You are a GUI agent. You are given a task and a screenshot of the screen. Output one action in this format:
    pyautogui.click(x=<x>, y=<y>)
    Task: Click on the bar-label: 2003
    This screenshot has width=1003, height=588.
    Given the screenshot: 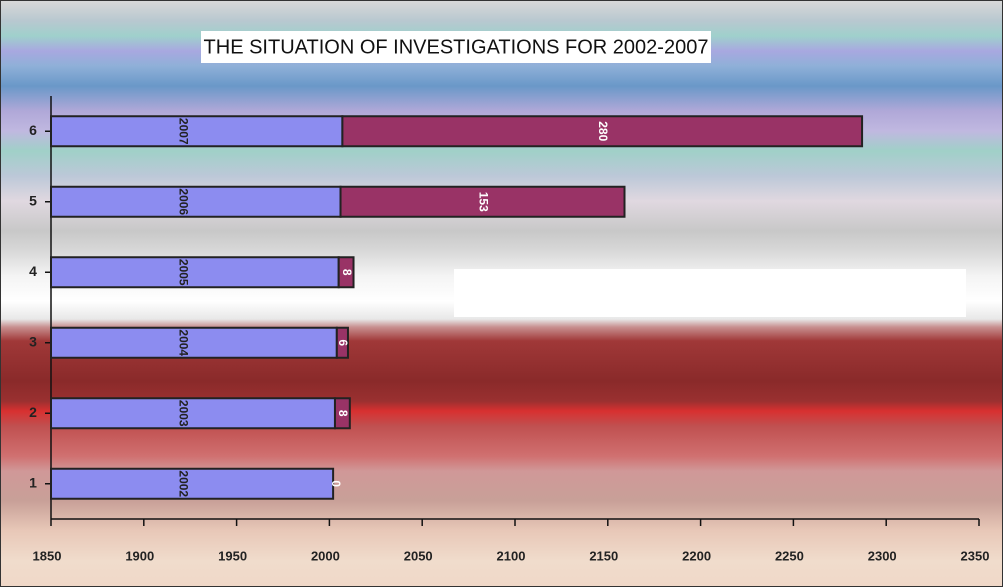 What is the action you would take?
    pyautogui.click(x=184, y=413)
    